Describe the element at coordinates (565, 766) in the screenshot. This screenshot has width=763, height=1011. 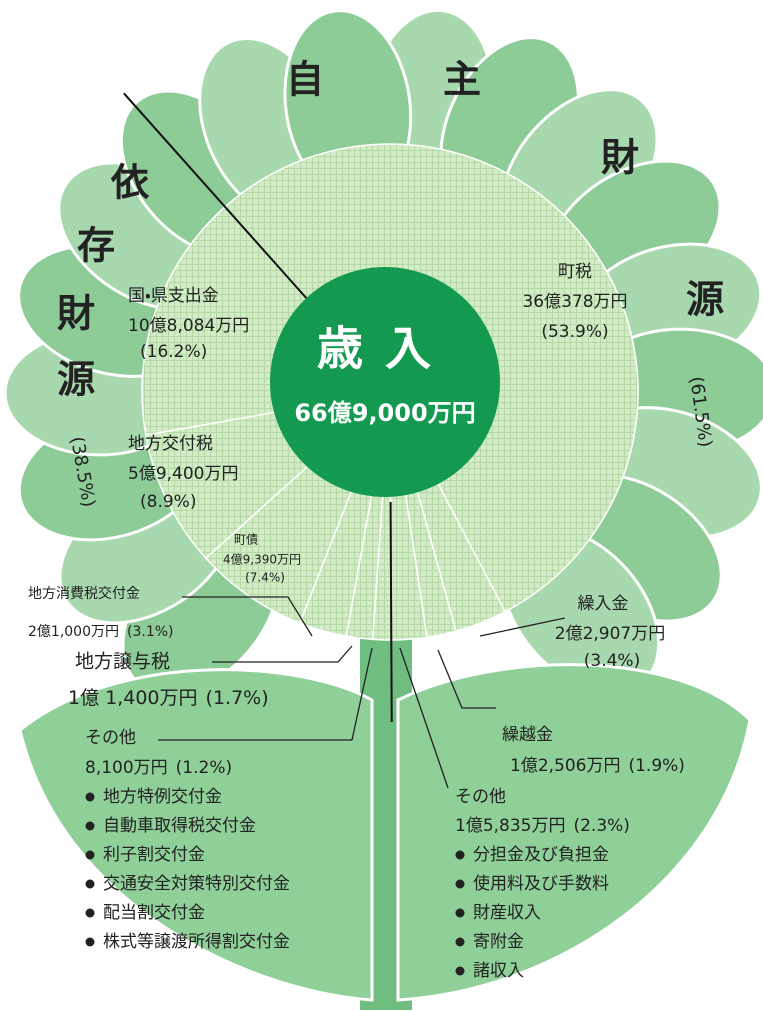
I see `amount: 1億2,506万円` at that location.